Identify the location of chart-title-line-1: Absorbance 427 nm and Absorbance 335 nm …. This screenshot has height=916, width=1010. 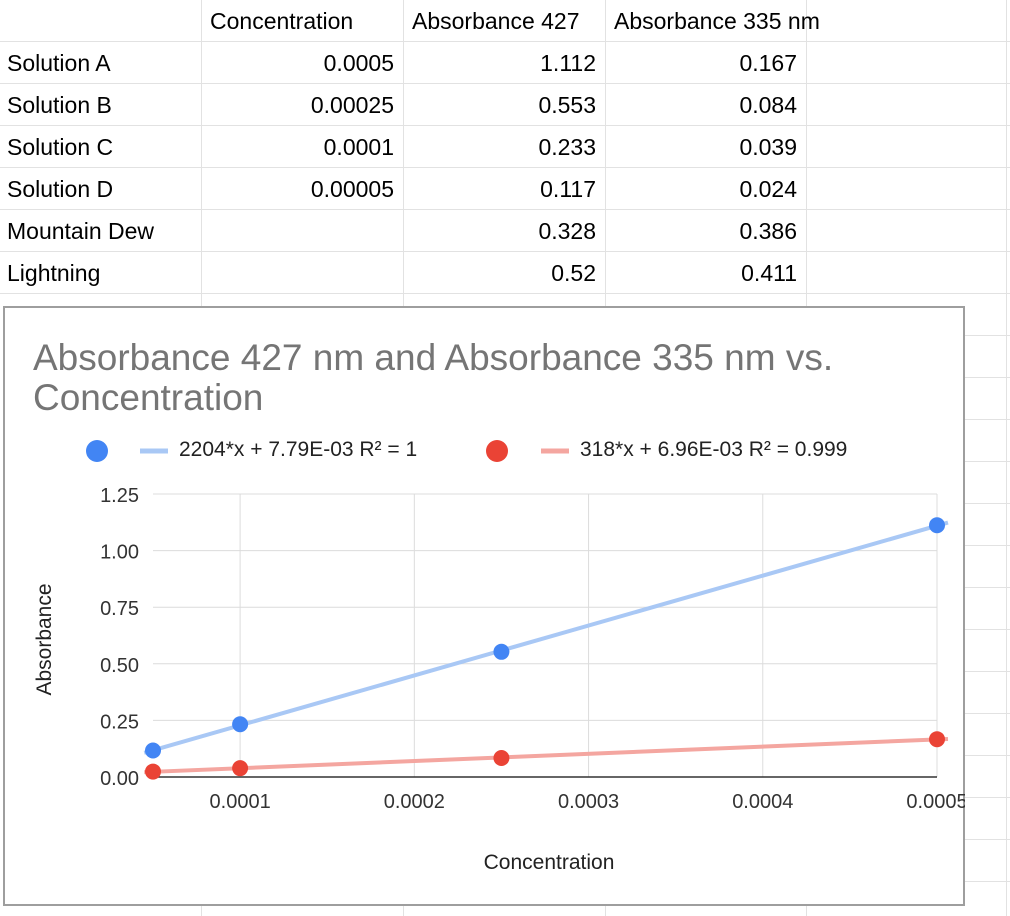
(433, 357).